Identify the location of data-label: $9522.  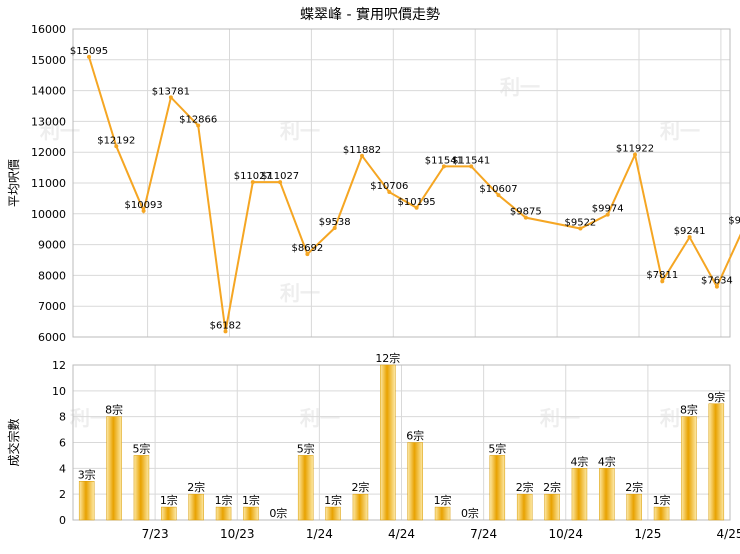
(580, 223).